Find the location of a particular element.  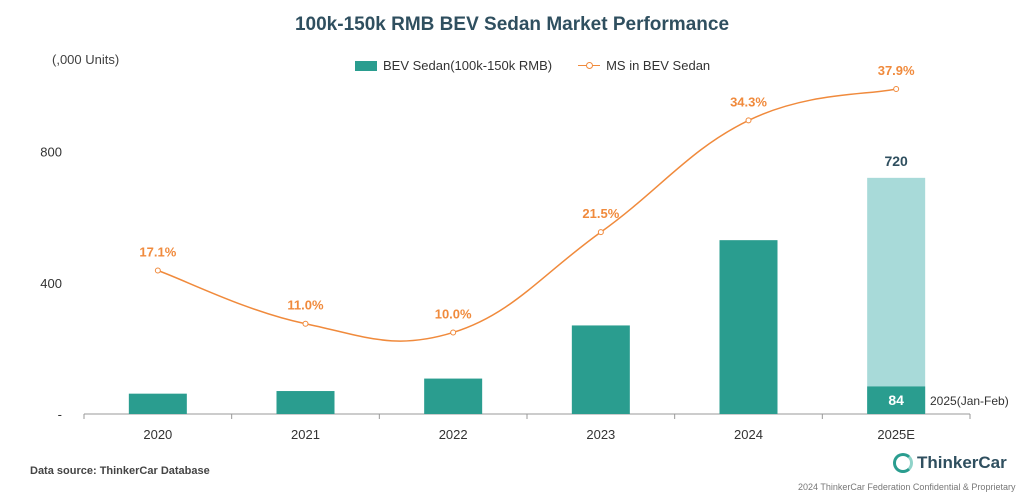

market-share-label: 11.0% is located at coordinates (305, 305).